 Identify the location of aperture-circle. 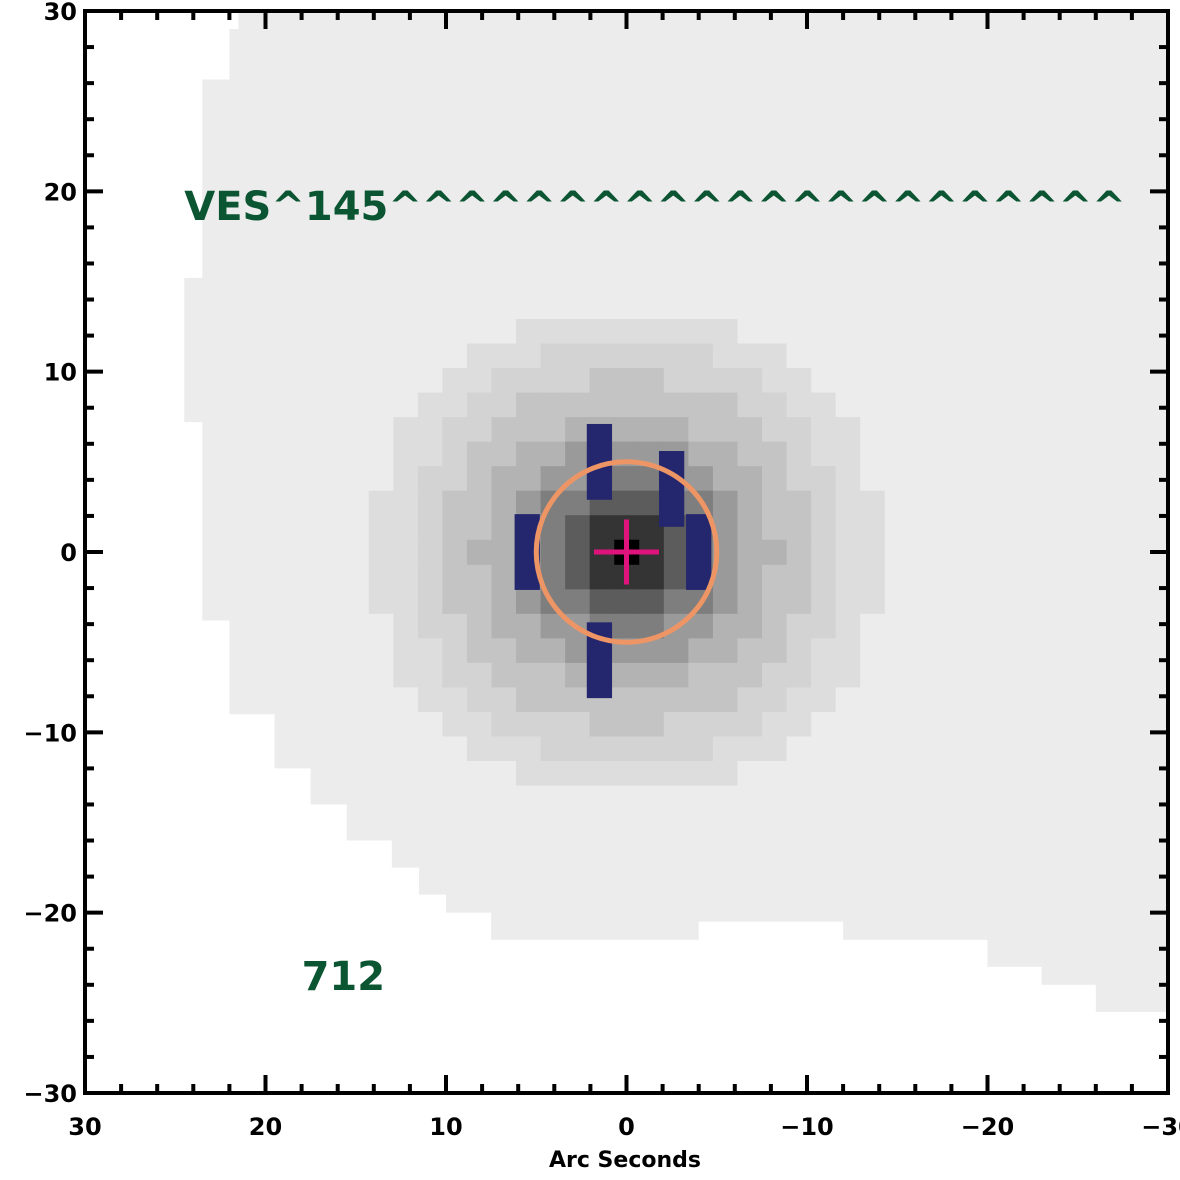
(626, 552).